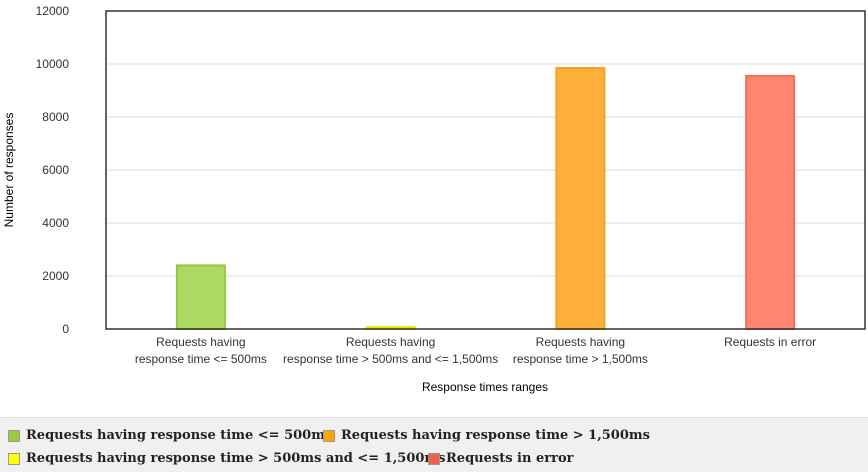  Describe the element at coordinates (55, 117) in the screenshot. I see `y-tick-label: 8000` at that location.